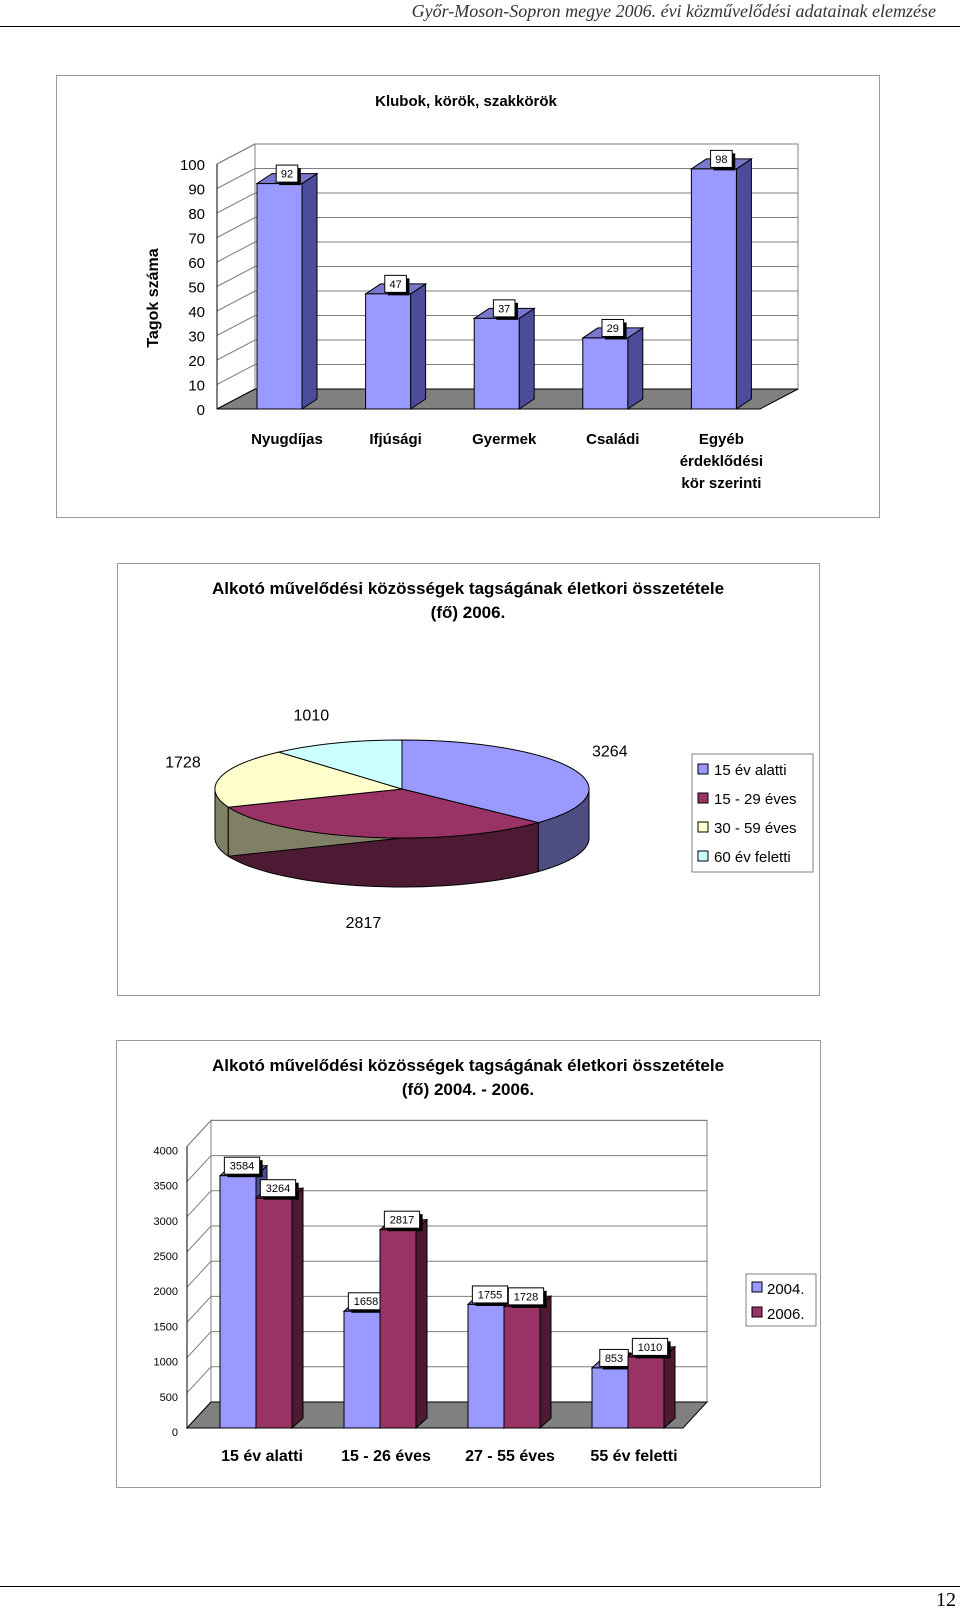  I want to click on data-label: 2817, so click(402, 1221).